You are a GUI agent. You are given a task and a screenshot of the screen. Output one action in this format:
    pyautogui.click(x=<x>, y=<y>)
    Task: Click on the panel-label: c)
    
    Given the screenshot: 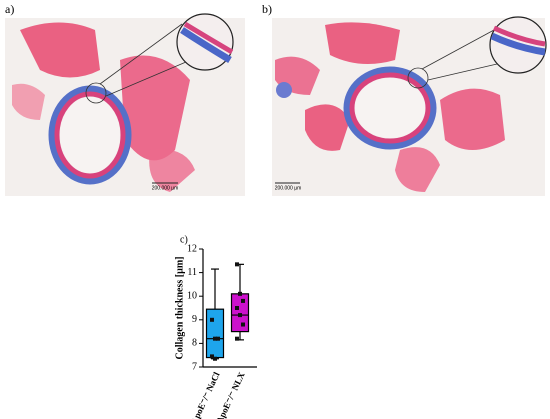 What is the action you would take?
    pyautogui.click(x=184, y=239)
    